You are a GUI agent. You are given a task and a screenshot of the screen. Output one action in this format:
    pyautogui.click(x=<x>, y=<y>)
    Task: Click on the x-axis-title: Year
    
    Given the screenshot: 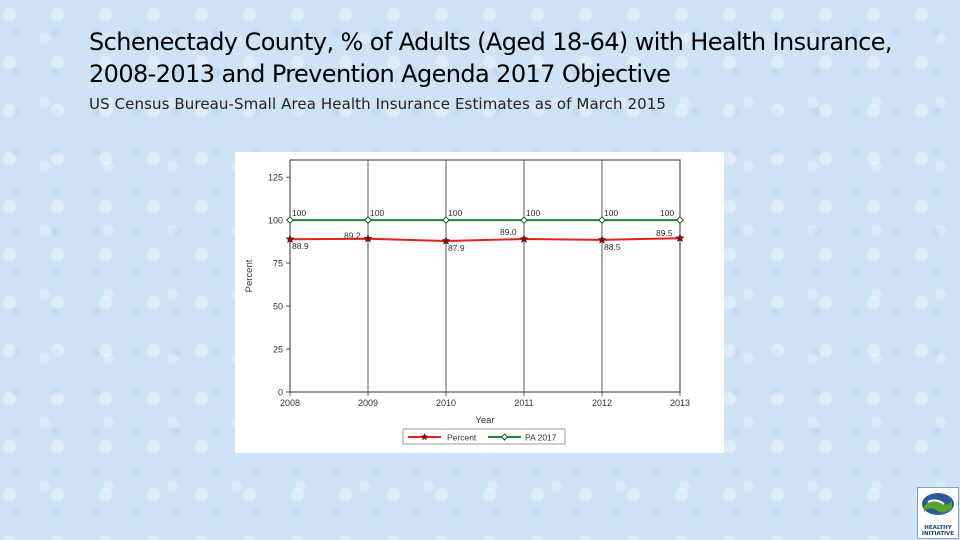 What is the action you would take?
    pyautogui.click(x=484, y=420)
    